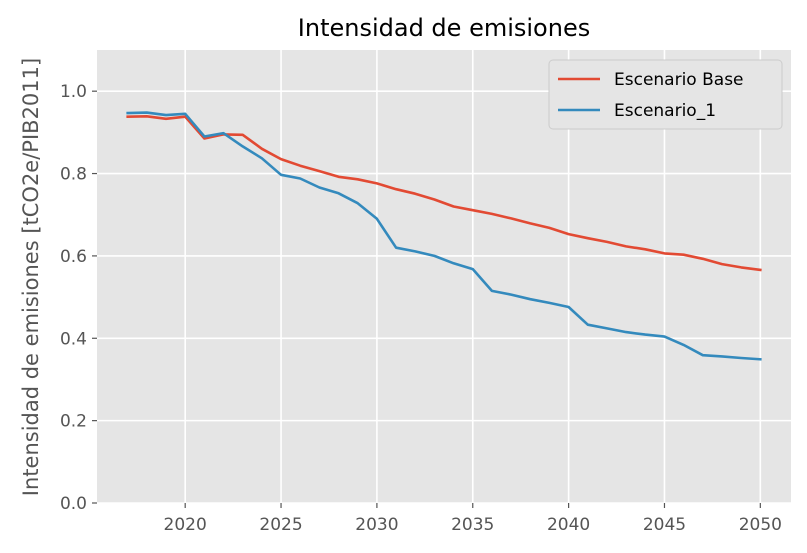 The height and width of the screenshot is (553, 807). I want to click on x-tick-label: 2035, so click(472, 525).